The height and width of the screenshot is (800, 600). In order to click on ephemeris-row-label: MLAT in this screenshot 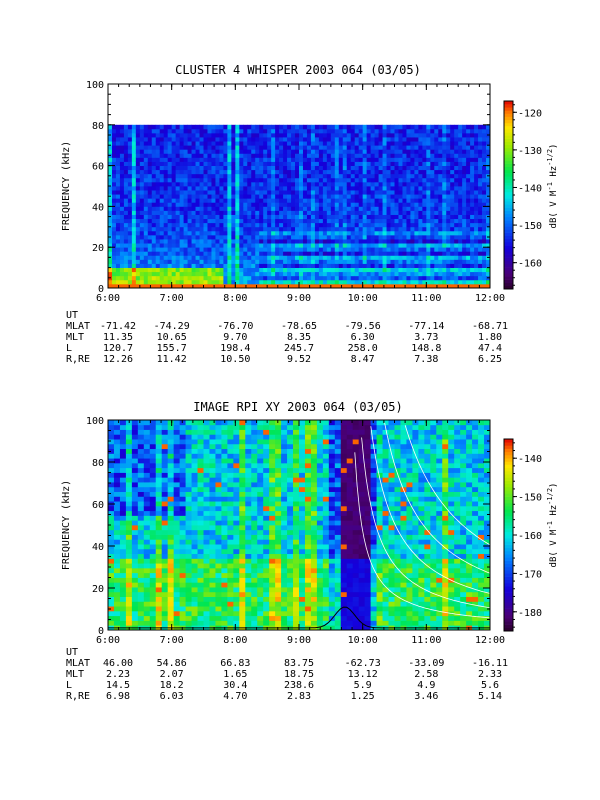, I will do `click(78, 326)`.